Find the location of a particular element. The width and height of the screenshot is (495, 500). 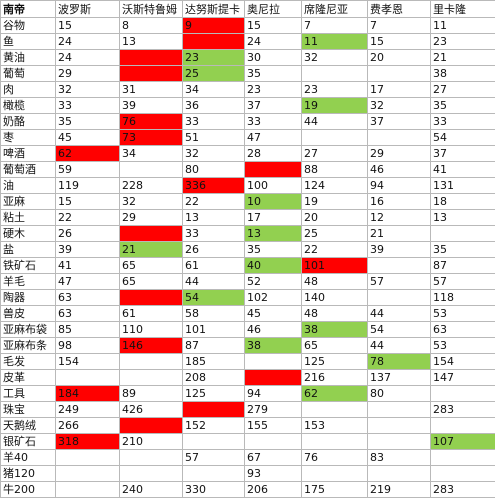

column-header-xilongniya: 席隆尼亚 is located at coordinates (334, 9).